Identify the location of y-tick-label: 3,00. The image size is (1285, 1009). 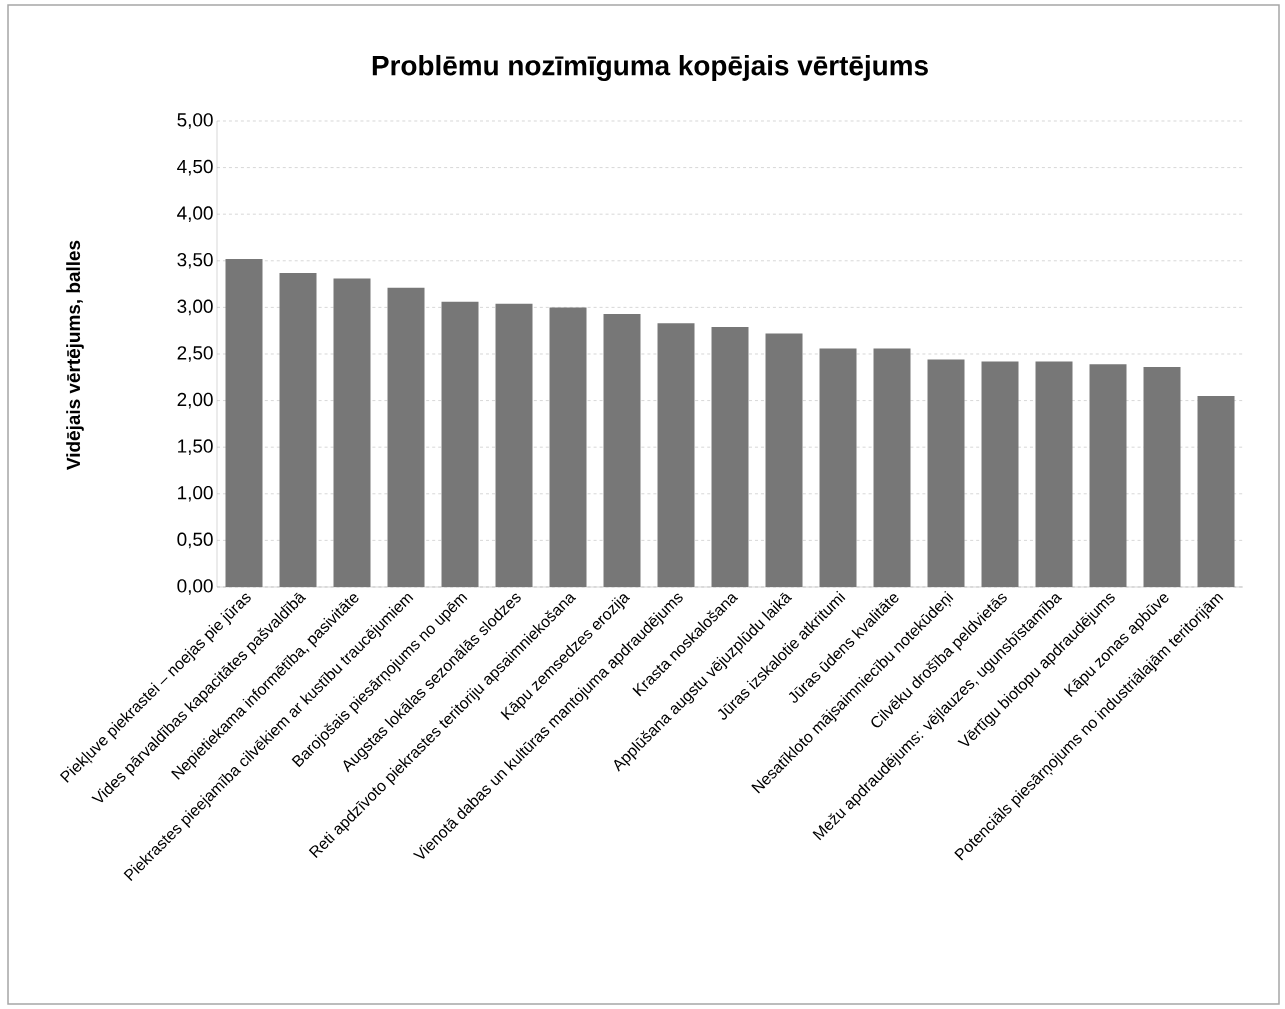
(195, 307).